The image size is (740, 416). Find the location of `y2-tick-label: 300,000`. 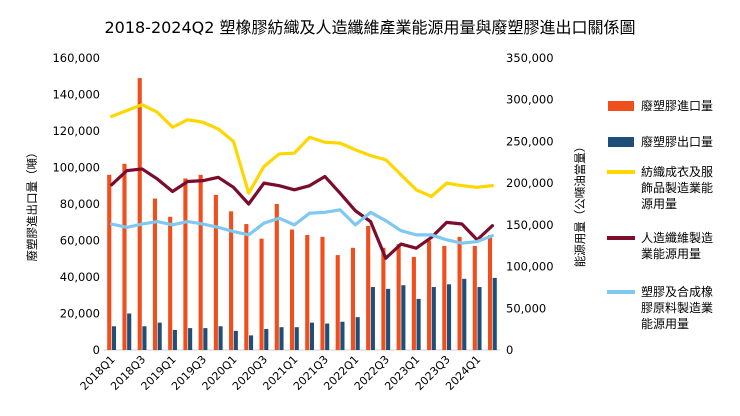

y2-tick-label: 300,000 is located at coordinates (530, 100).